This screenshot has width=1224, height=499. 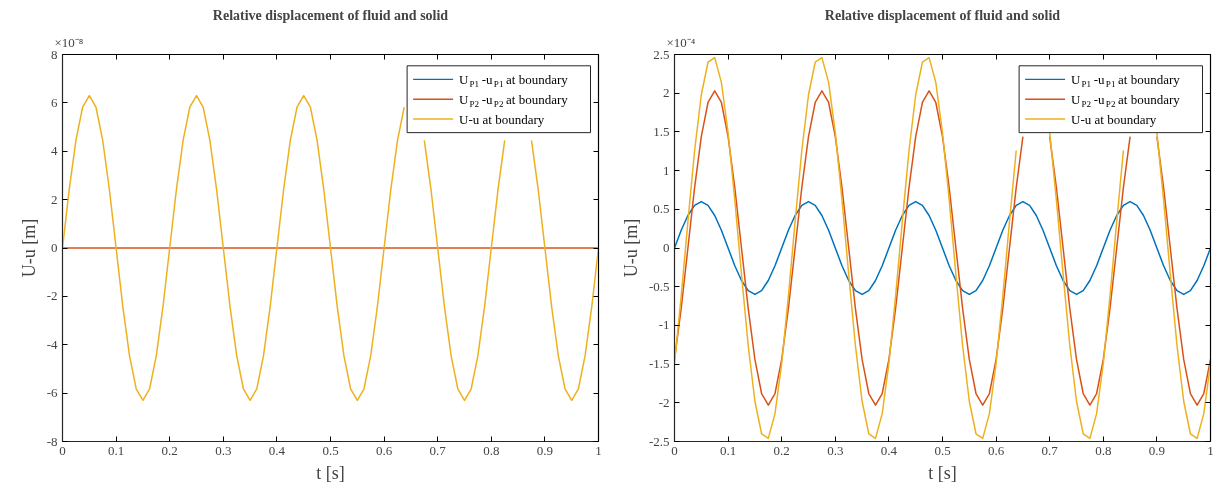 I want to click on y-tick-label: 1, so click(x=666, y=170).